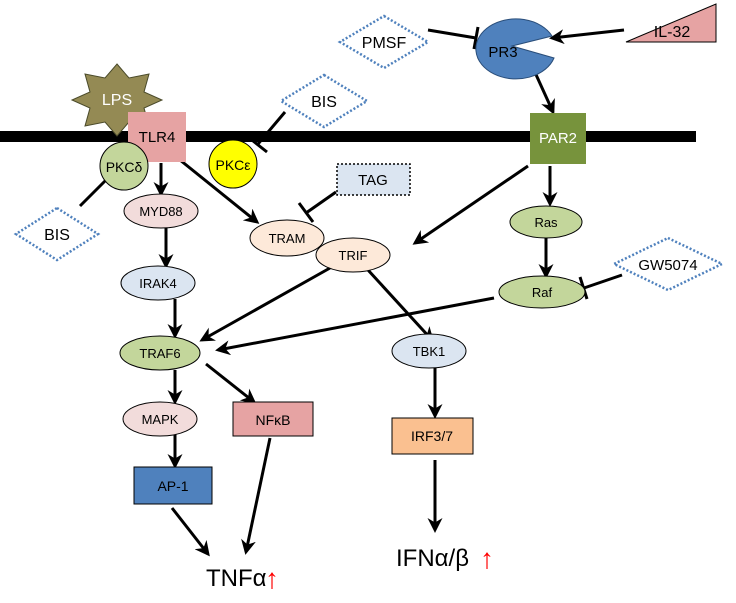 This screenshot has width=736, height=603. What do you see at coordinates (236, 578) in the screenshot?
I see `tnfa-label: TNFα` at bounding box center [236, 578].